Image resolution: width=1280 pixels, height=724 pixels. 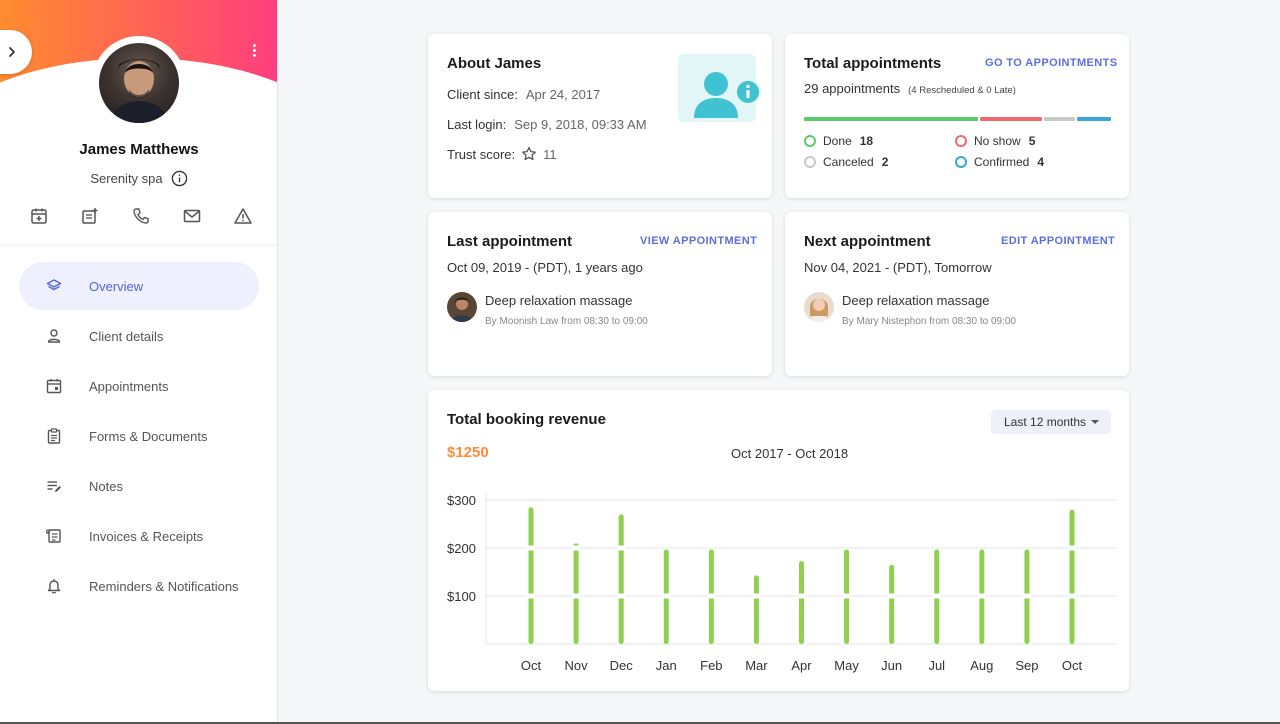 I want to click on last-appointment-service: Deep relaxation massage, so click(x=559, y=300).